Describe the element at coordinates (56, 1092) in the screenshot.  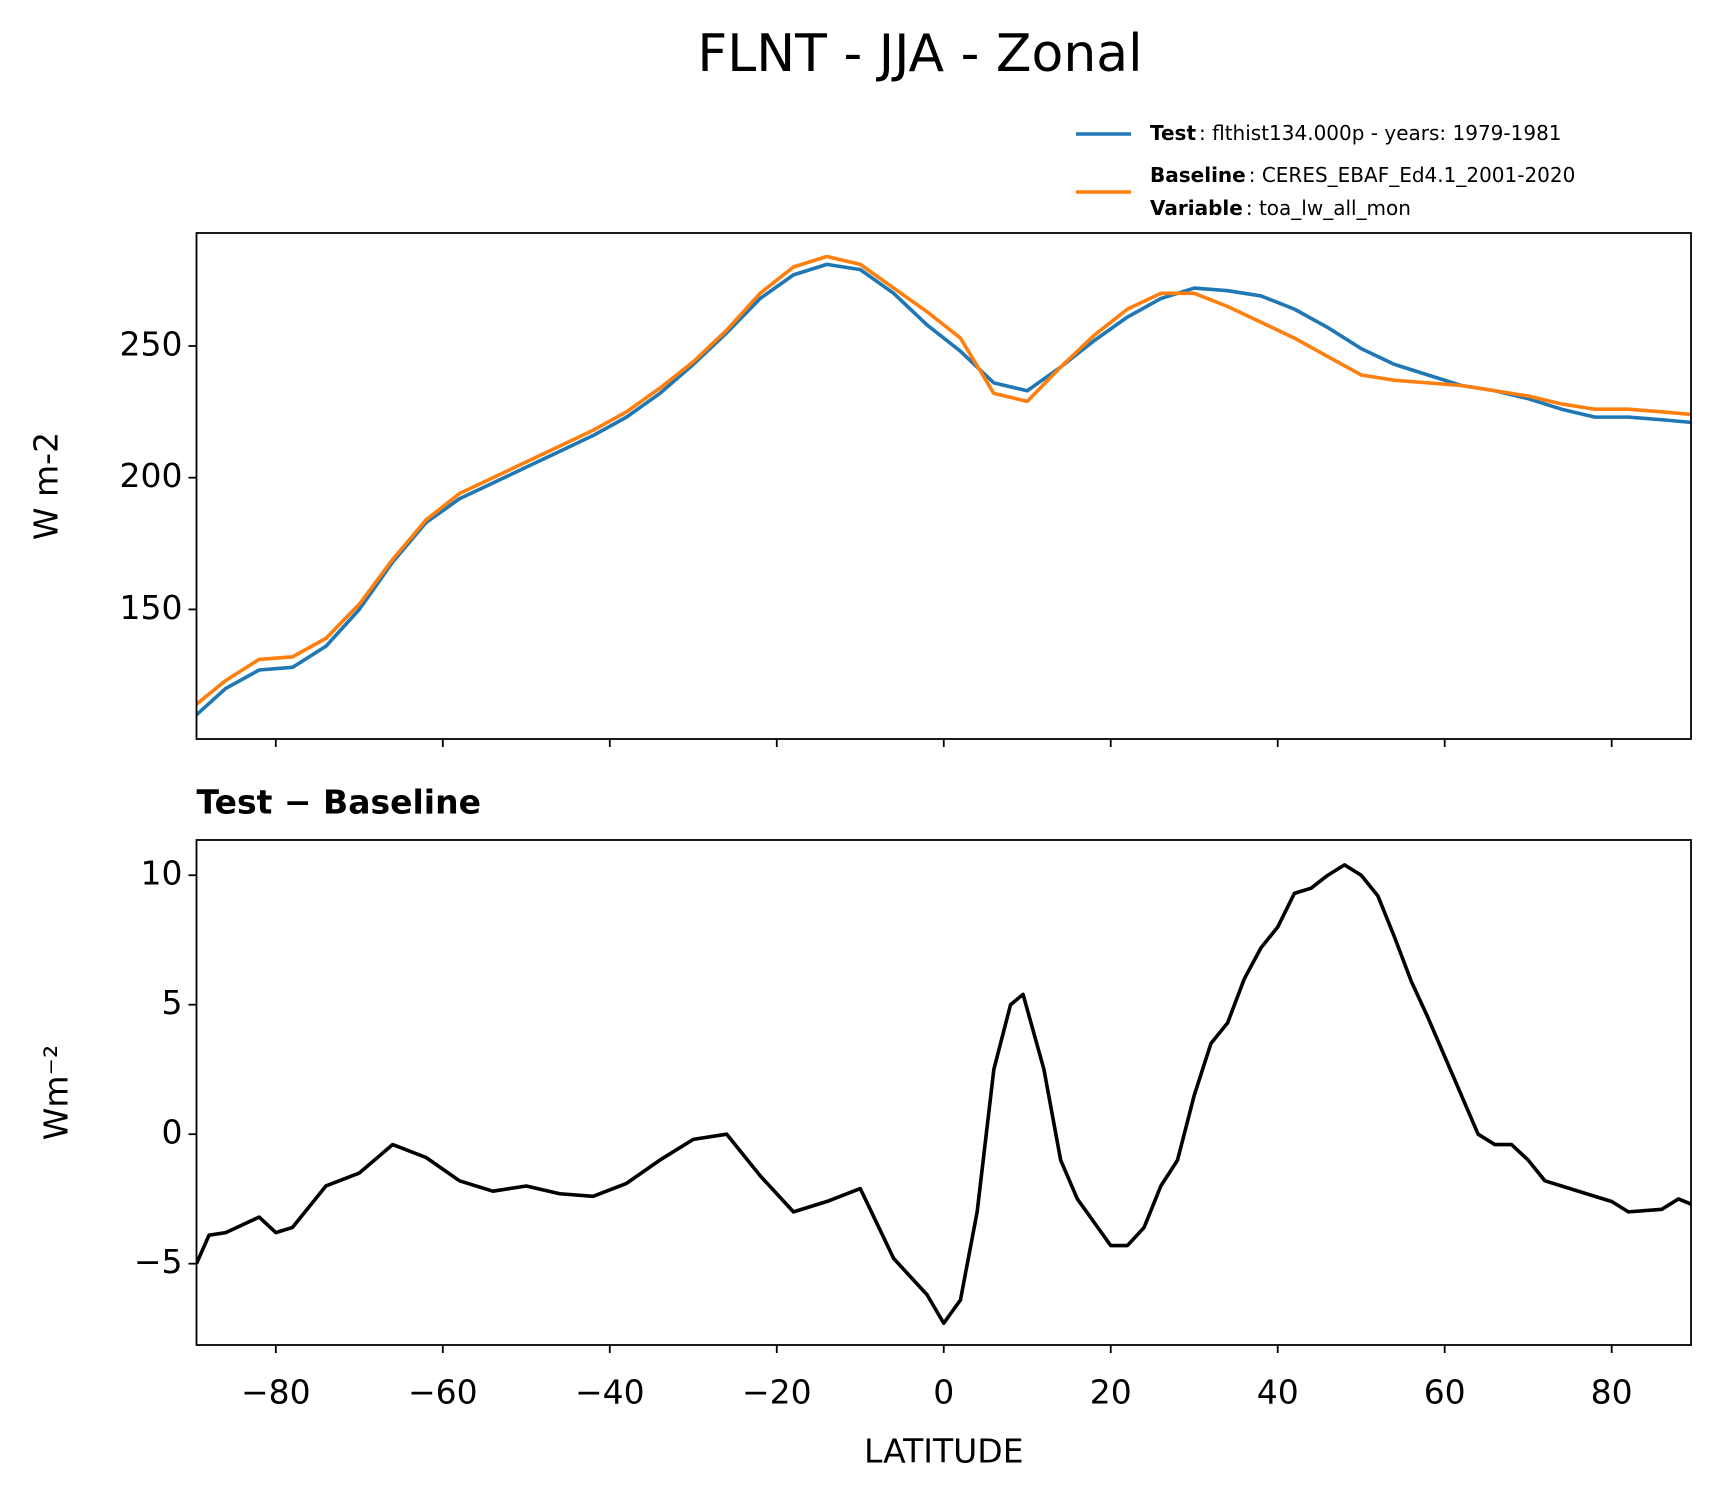
I see `y-axis-label: Wm⁻²` at that location.